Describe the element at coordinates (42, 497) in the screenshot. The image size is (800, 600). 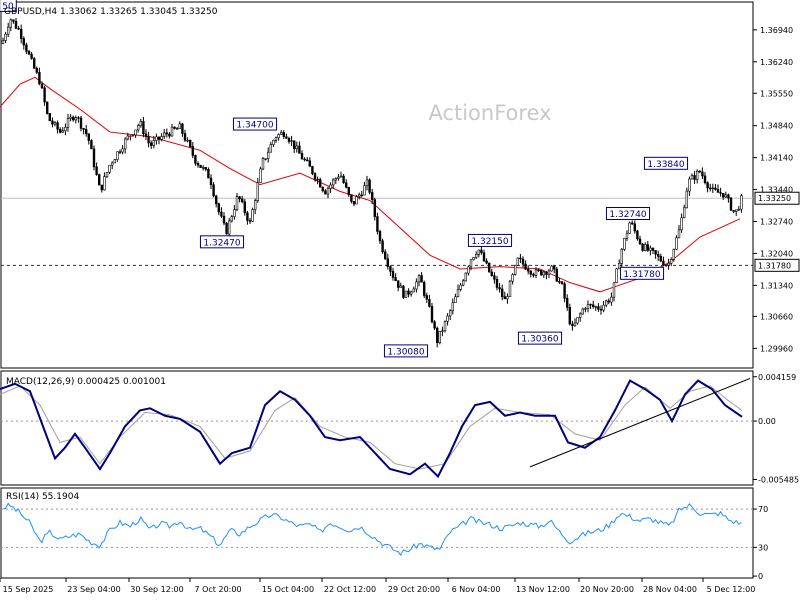
I see `rsi-label: RSI(14) 55.1904` at that location.